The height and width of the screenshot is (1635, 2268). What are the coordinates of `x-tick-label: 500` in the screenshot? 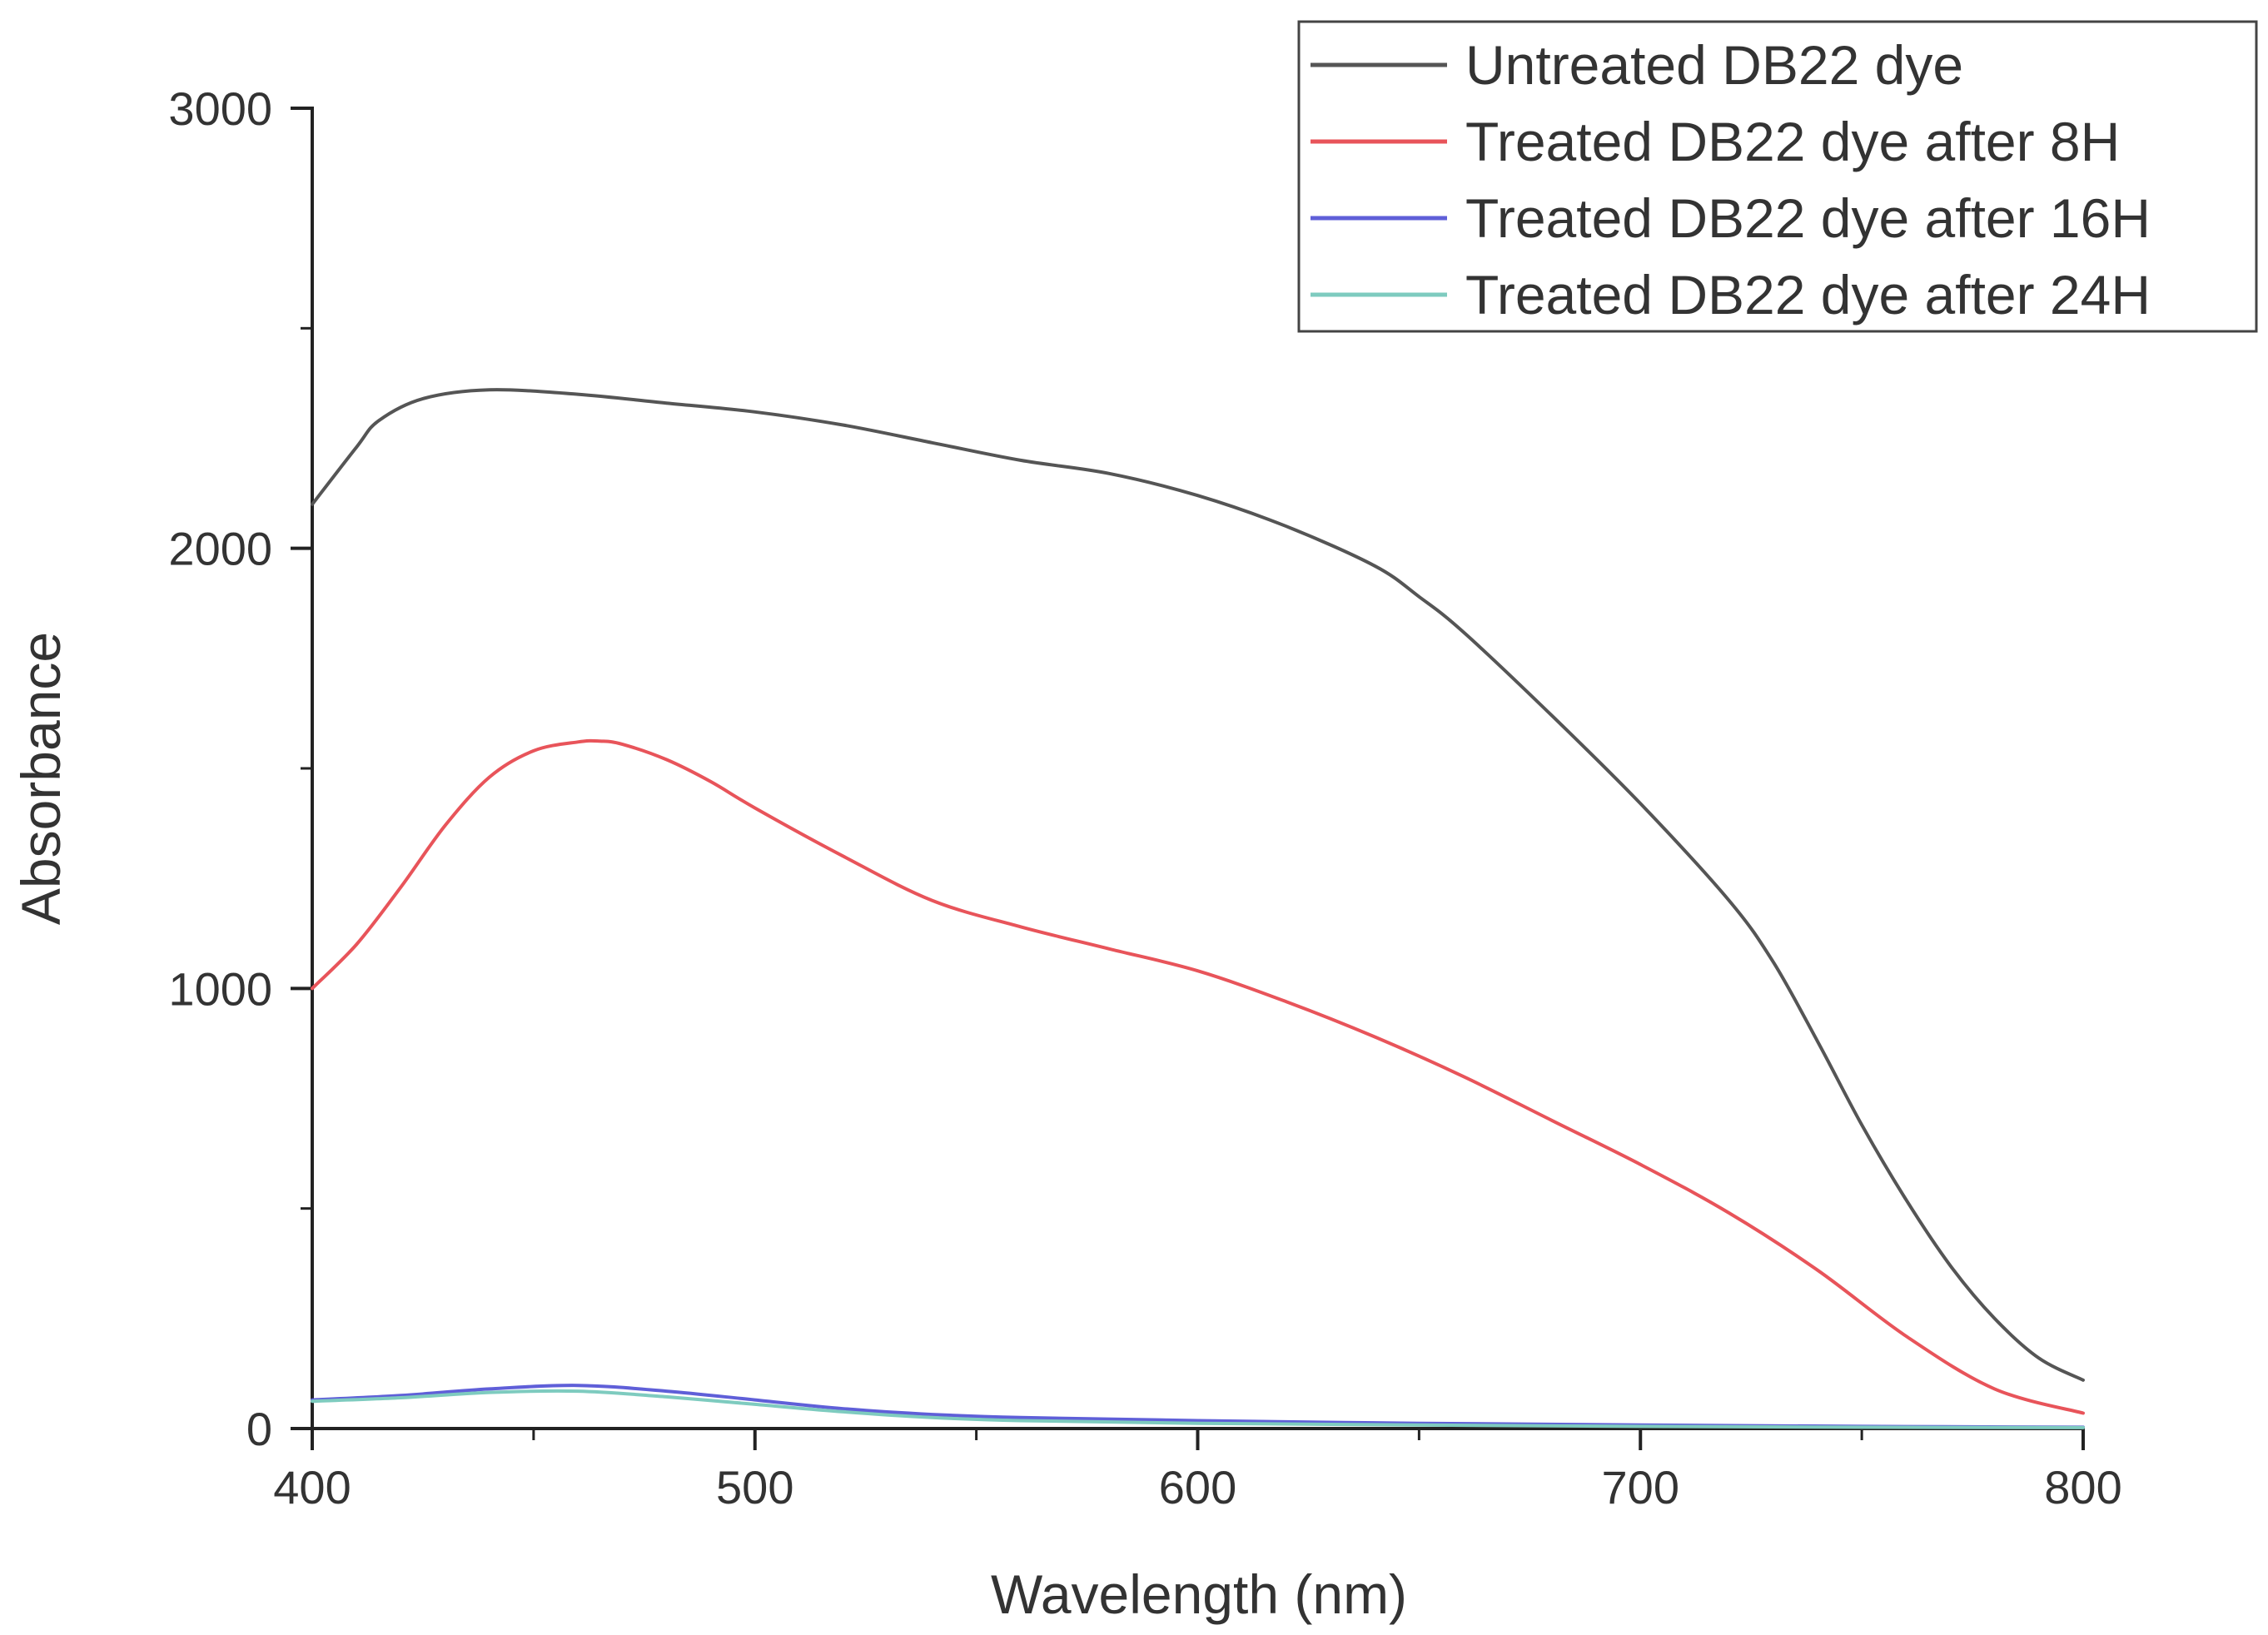 It's located at (755, 1487).